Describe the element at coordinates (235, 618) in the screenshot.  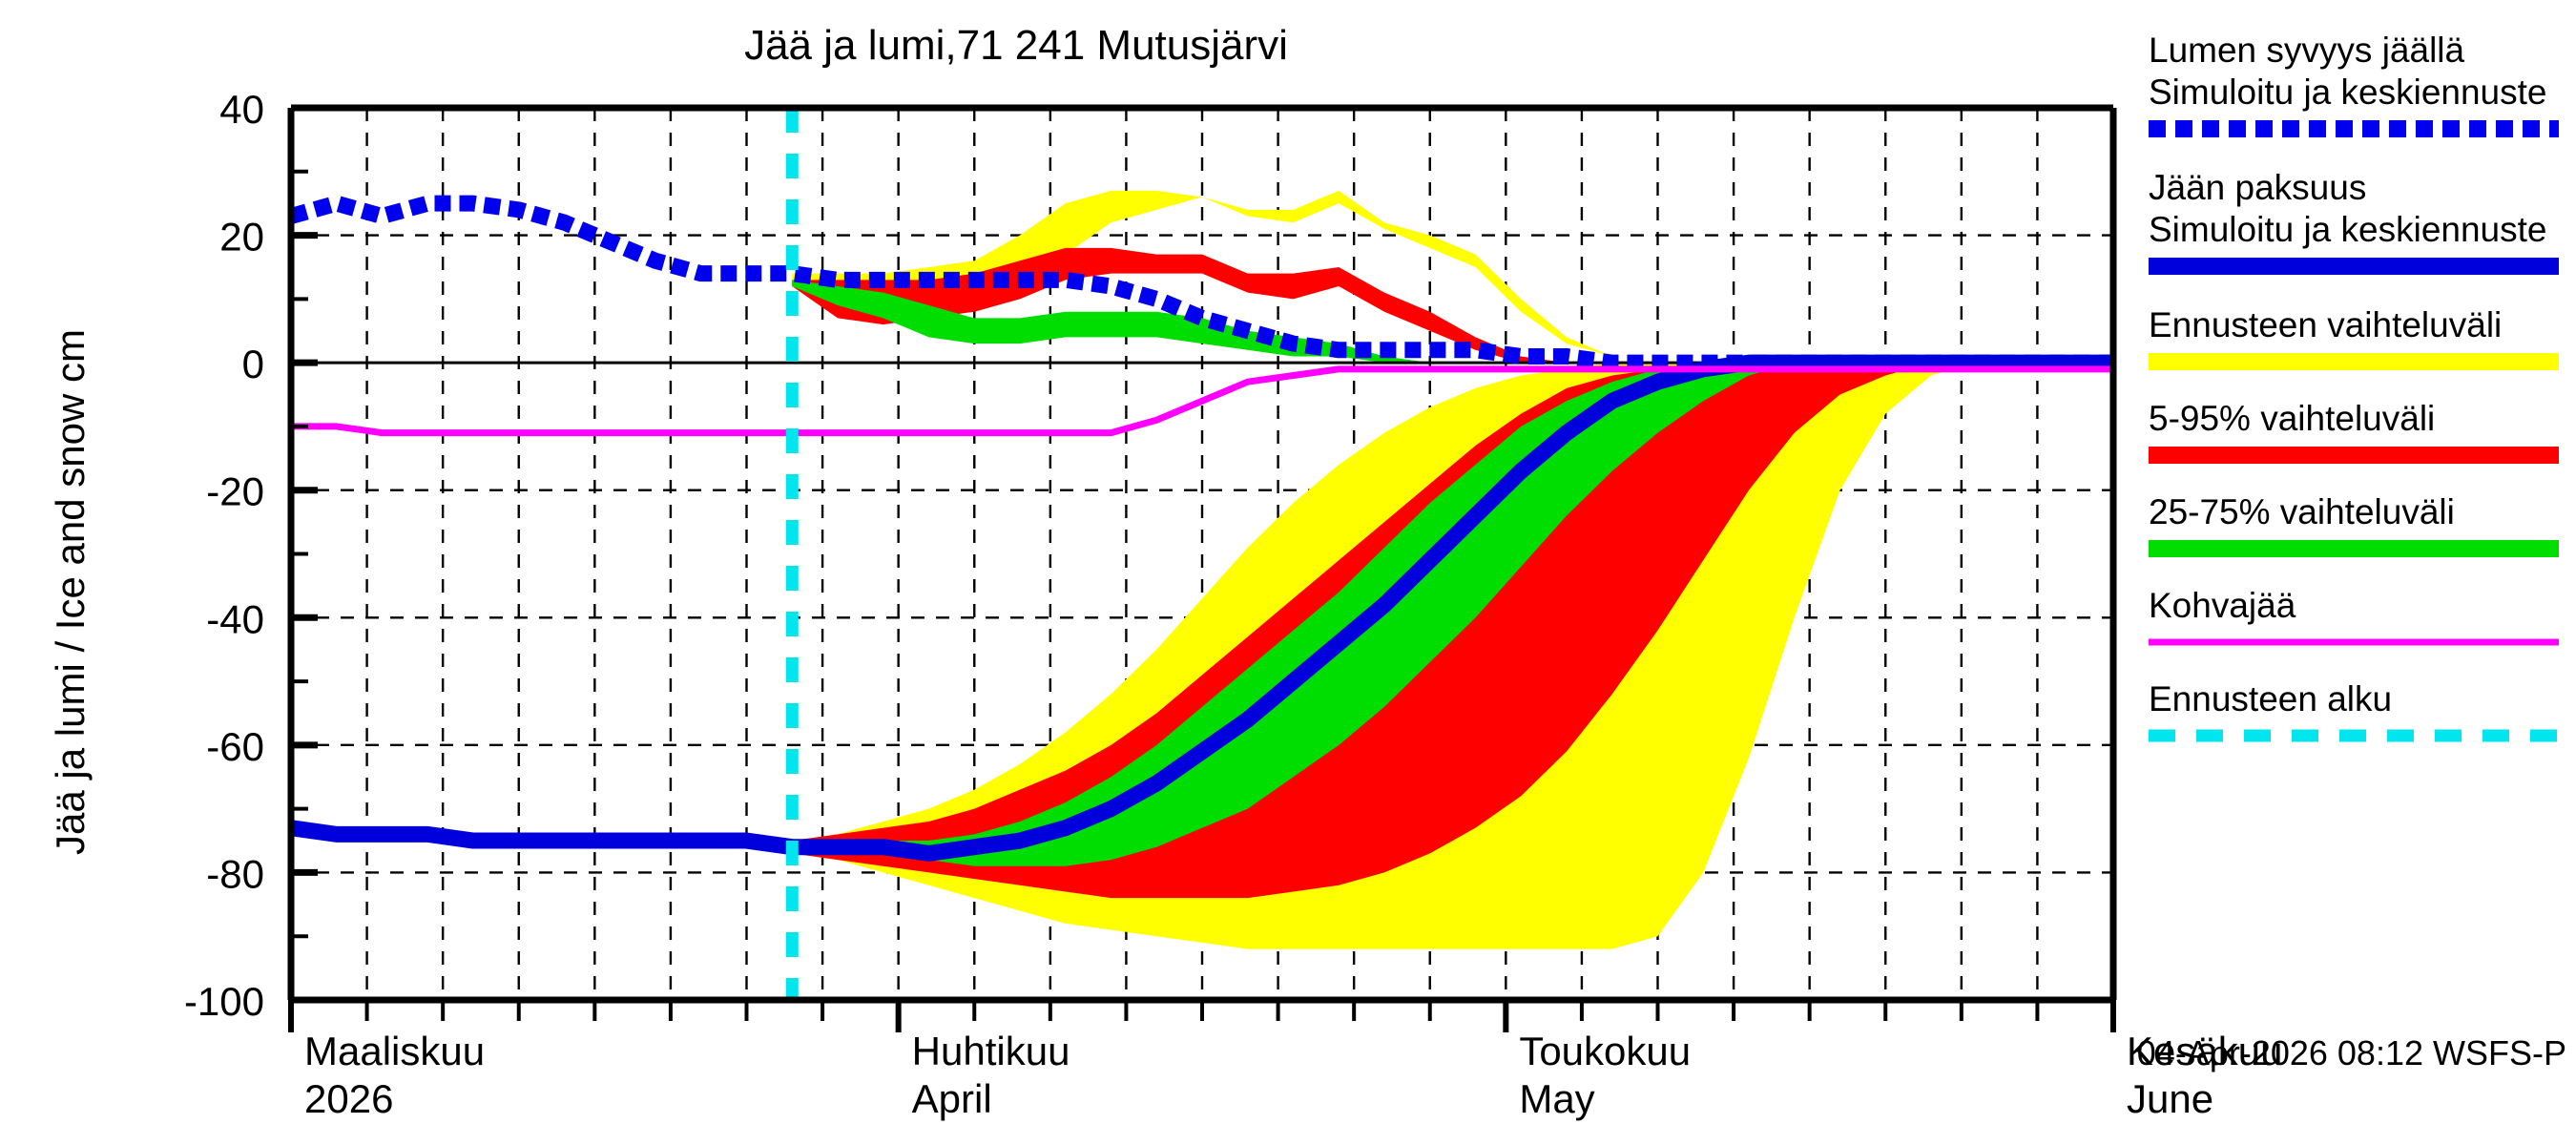
I see `y-tick-label: -40` at that location.